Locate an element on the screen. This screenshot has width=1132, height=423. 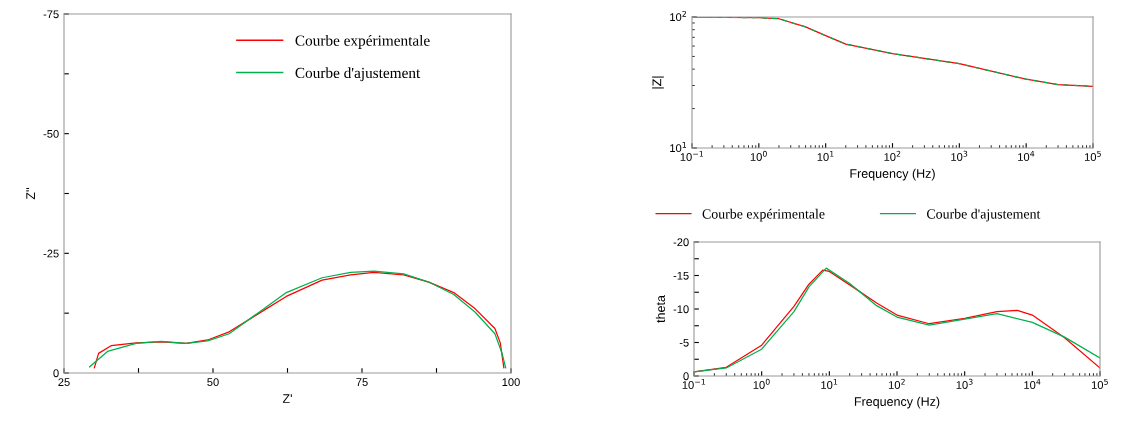
x-tick-label: 100 is located at coordinates (511, 382).